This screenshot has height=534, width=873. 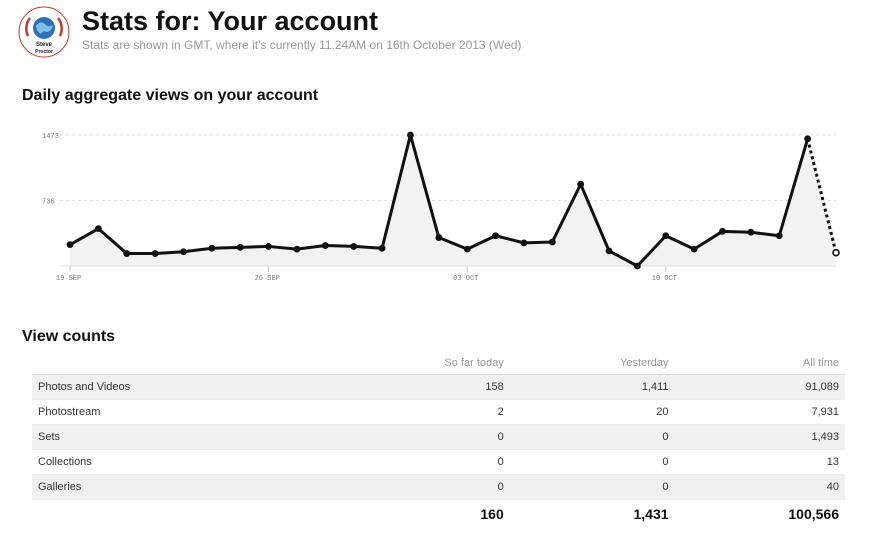 I want to click on table-row: Photostream 2 20 7,931, so click(x=438, y=412).